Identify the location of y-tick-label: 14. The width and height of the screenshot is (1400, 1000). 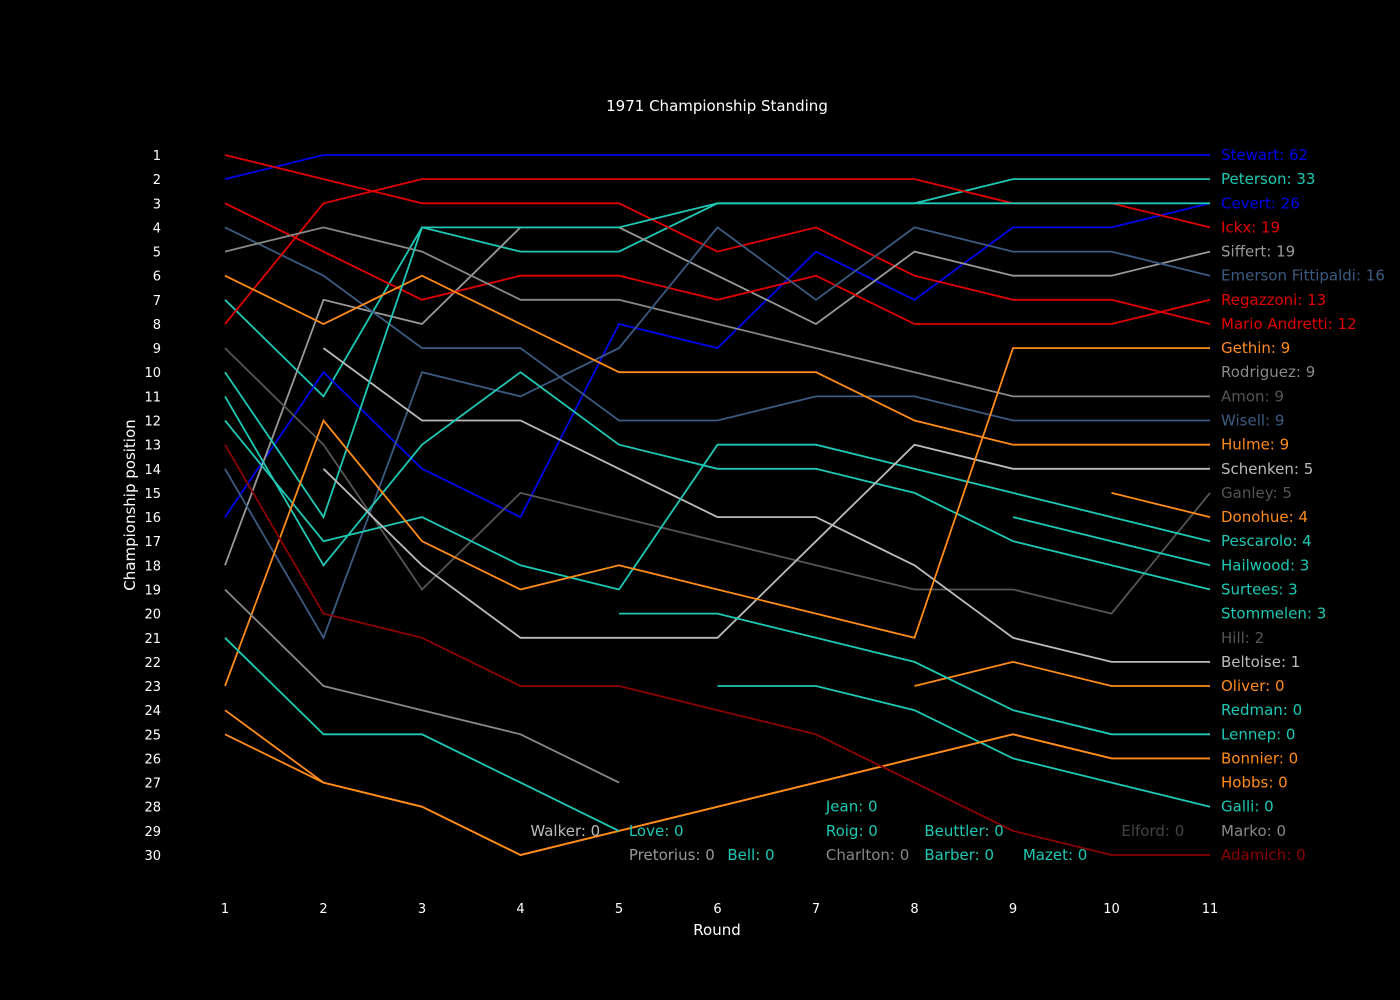
(152, 470).